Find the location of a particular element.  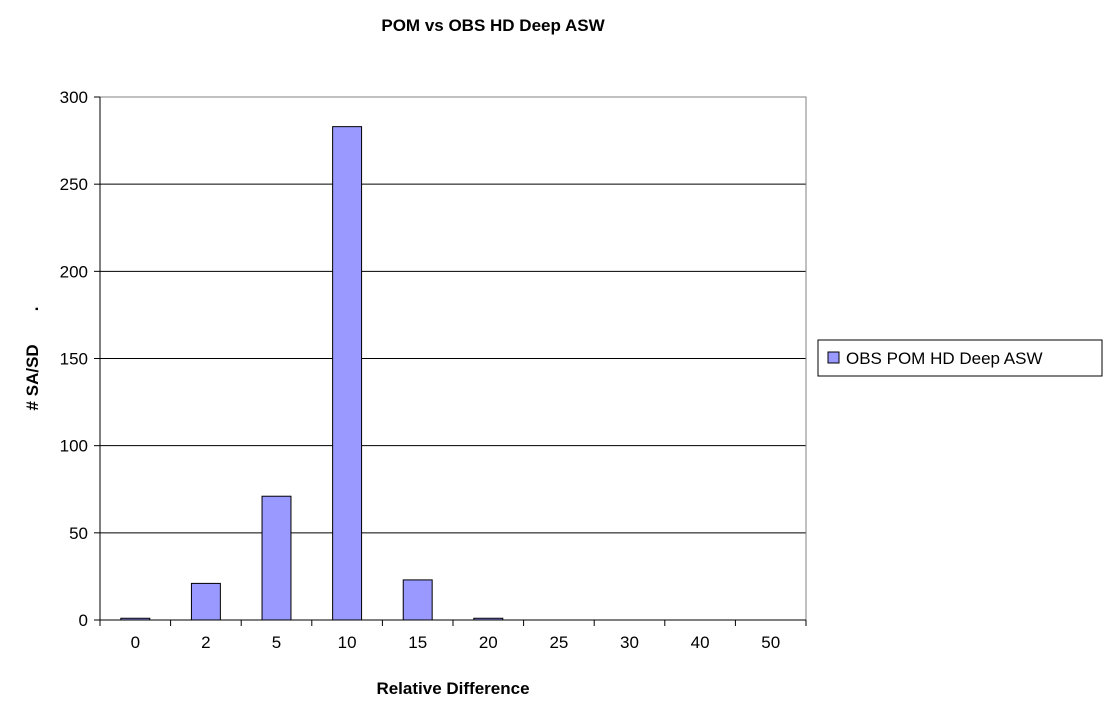

x-tick-label: 50 is located at coordinates (770, 642).